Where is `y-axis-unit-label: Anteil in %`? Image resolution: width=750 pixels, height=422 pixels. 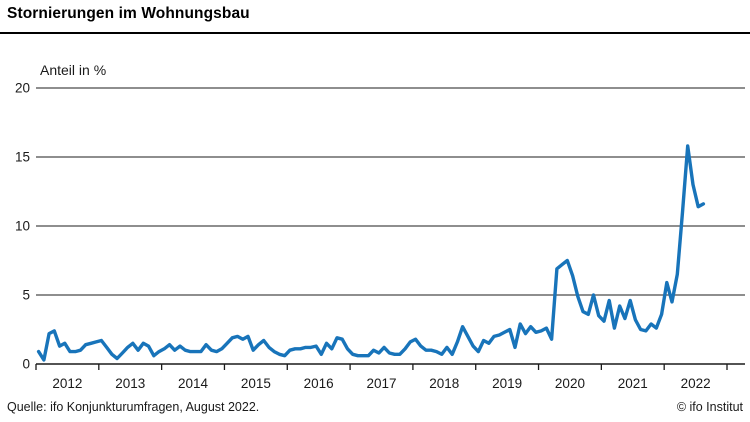 y-axis-unit-label: Anteil in % is located at coordinates (73, 70).